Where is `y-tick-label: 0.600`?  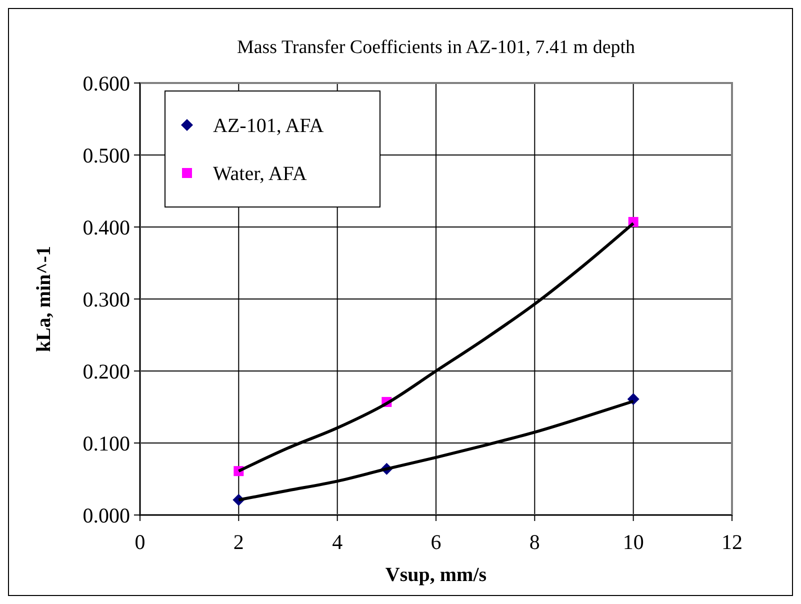
y-tick-label: 0.600 is located at coordinates (106, 83).